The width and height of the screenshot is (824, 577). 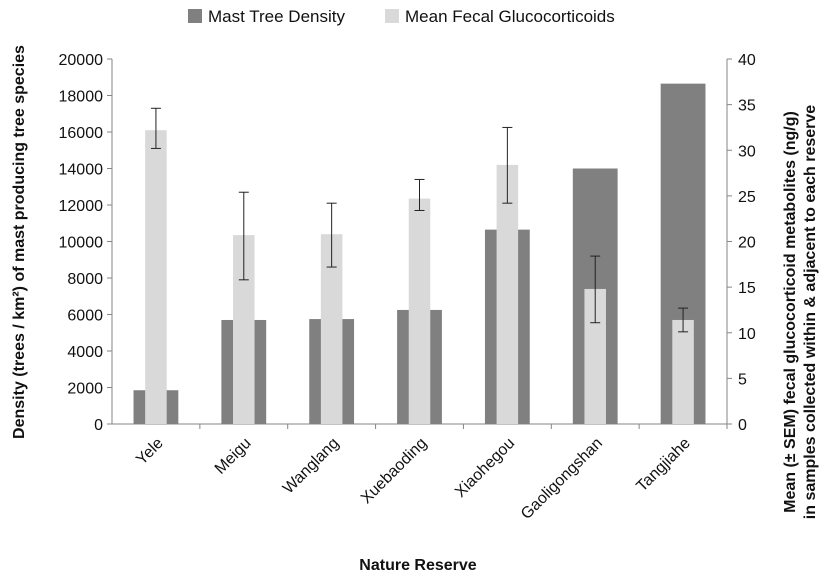 What do you see at coordinates (81, 243) in the screenshot?
I see `left-tick-label: 10000` at bounding box center [81, 243].